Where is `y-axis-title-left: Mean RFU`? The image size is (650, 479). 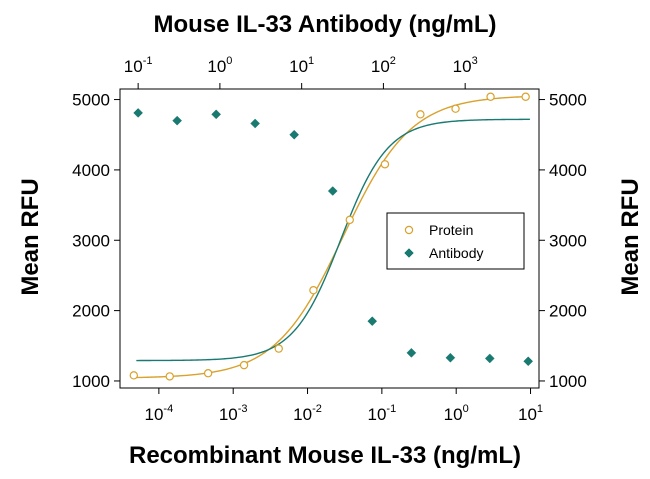 y-axis-title-left: Mean RFU is located at coordinates (30, 236).